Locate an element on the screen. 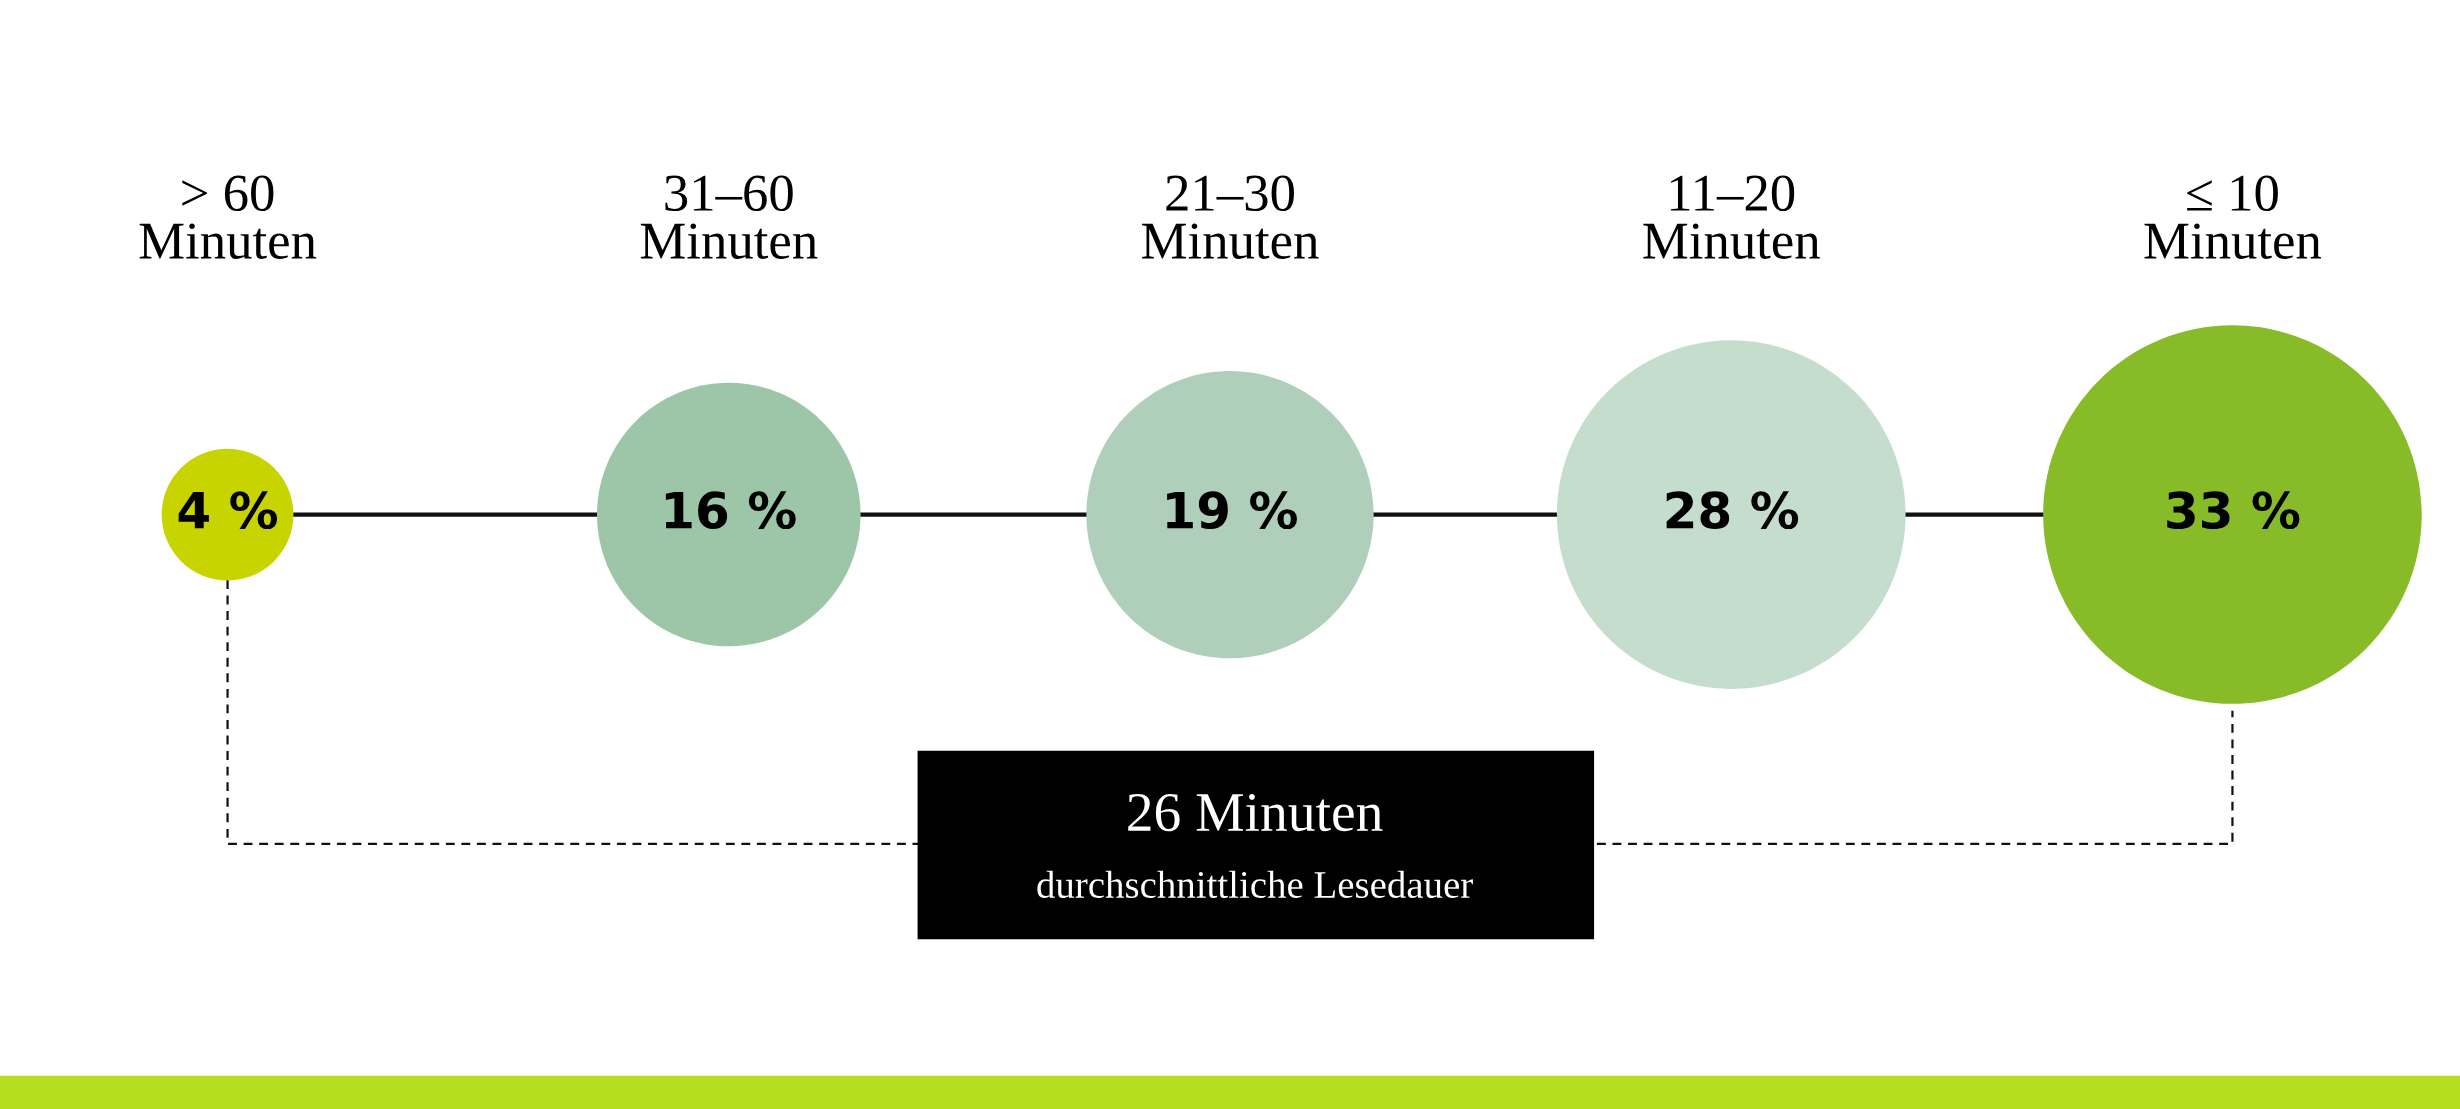 The height and width of the screenshot is (1109, 2460). data-label: 19 % is located at coordinates (1232, 510).